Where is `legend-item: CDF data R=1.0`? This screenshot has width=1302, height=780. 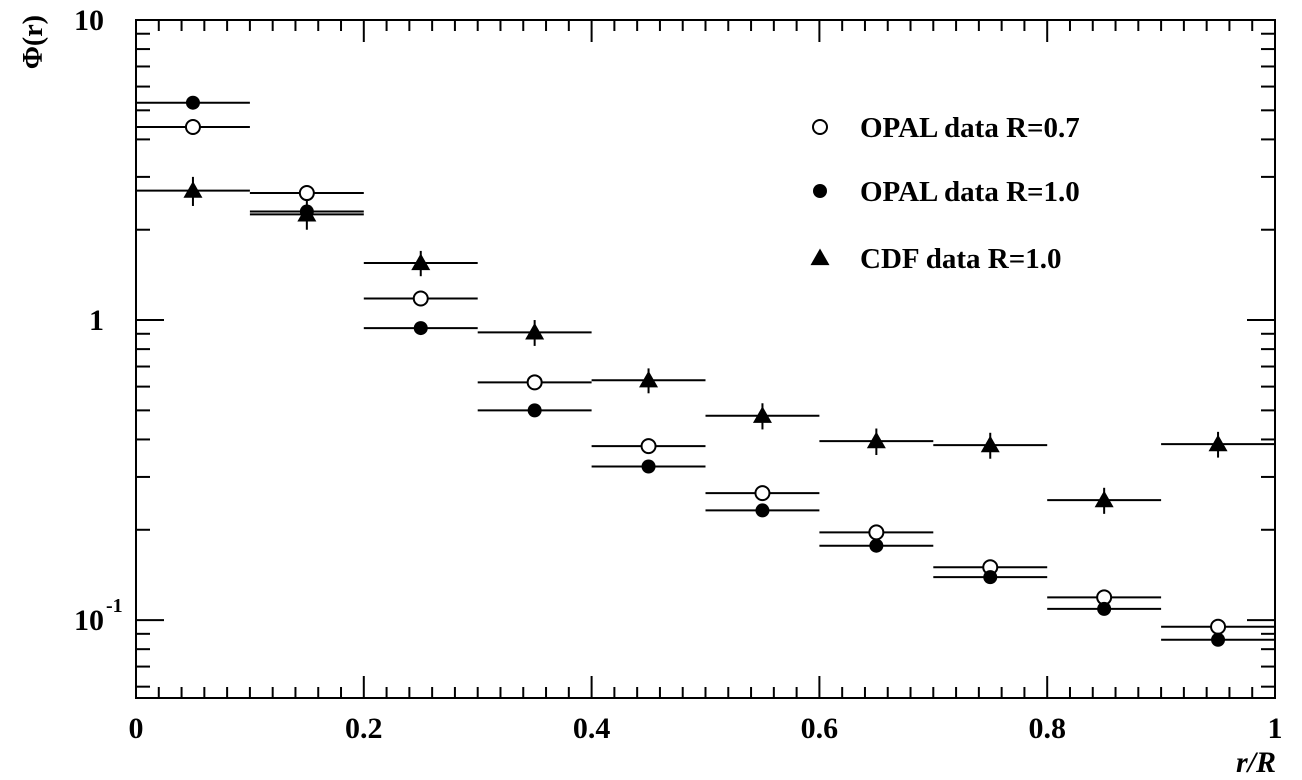
legend-item: CDF data R=1.0 is located at coordinates (936, 259).